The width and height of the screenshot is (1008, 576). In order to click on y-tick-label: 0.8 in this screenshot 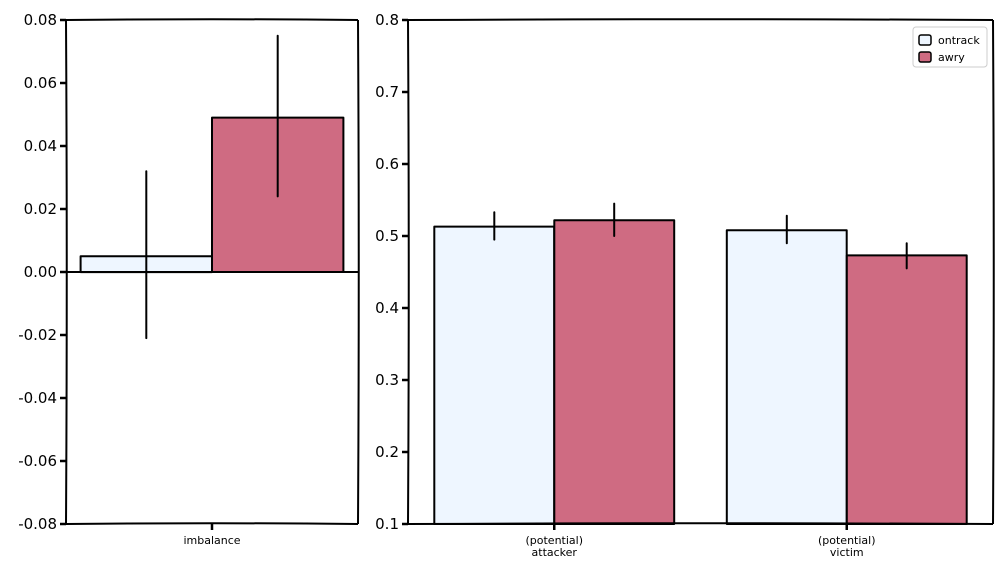, I will do `click(387, 20)`.